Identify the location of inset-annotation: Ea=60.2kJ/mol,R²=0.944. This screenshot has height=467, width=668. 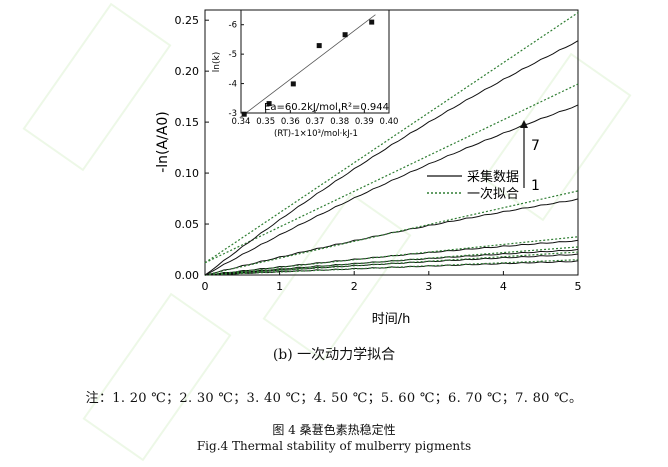
(326, 107).